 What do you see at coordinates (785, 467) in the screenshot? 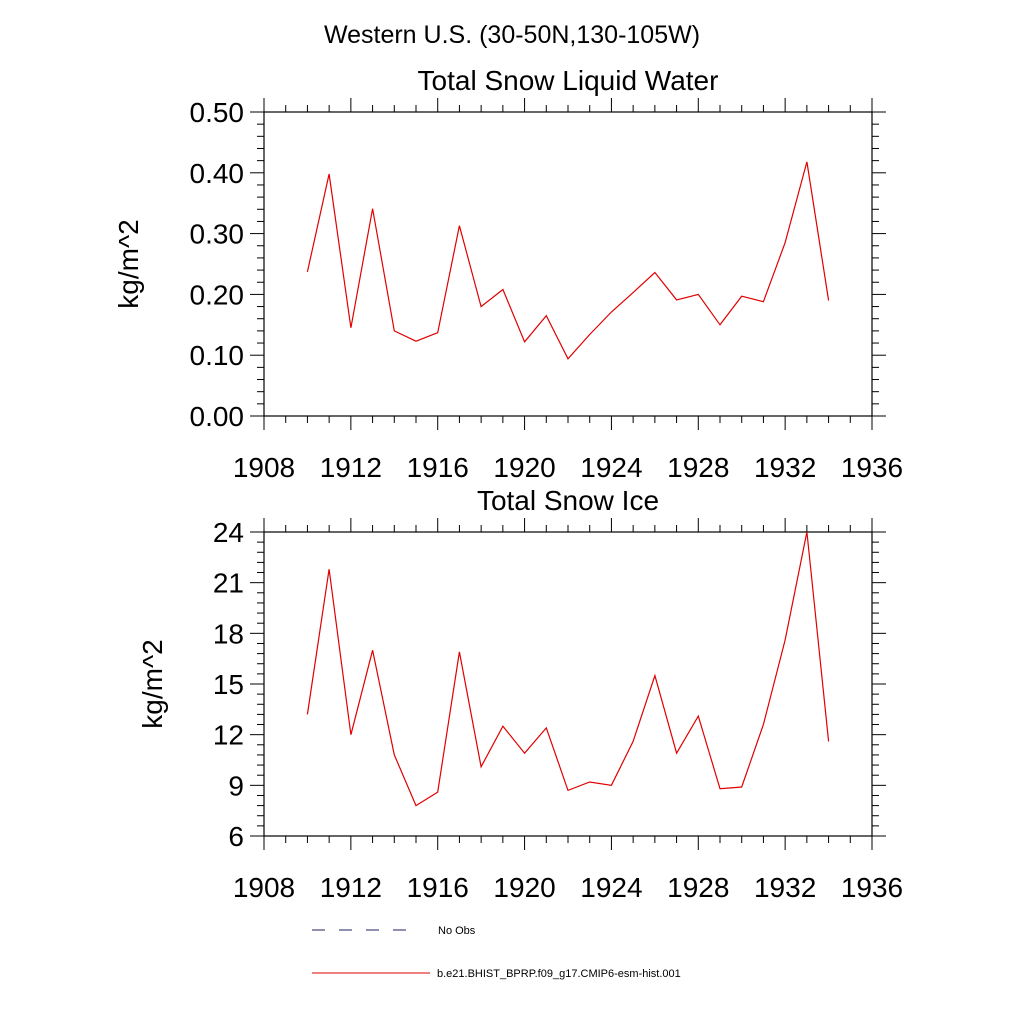
I see `c0-x-tick-label: 1932` at bounding box center [785, 467].